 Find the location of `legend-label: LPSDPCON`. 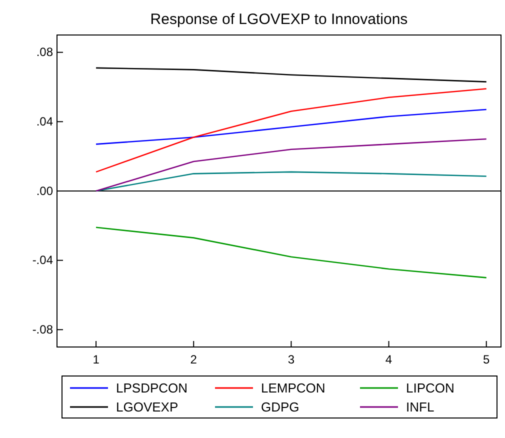

legend-label: LPSDPCON is located at coordinates (152, 388).